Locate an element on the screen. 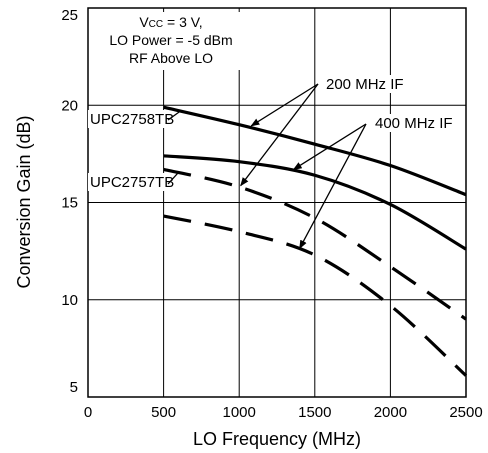 The width and height of the screenshot is (488, 453). x-tick-label: 1500 is located at coordinates (314, 412).